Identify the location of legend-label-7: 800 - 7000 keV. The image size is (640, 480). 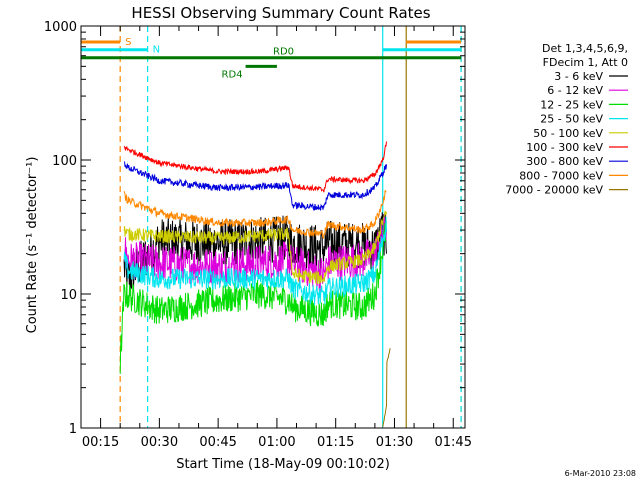
(561, 175).